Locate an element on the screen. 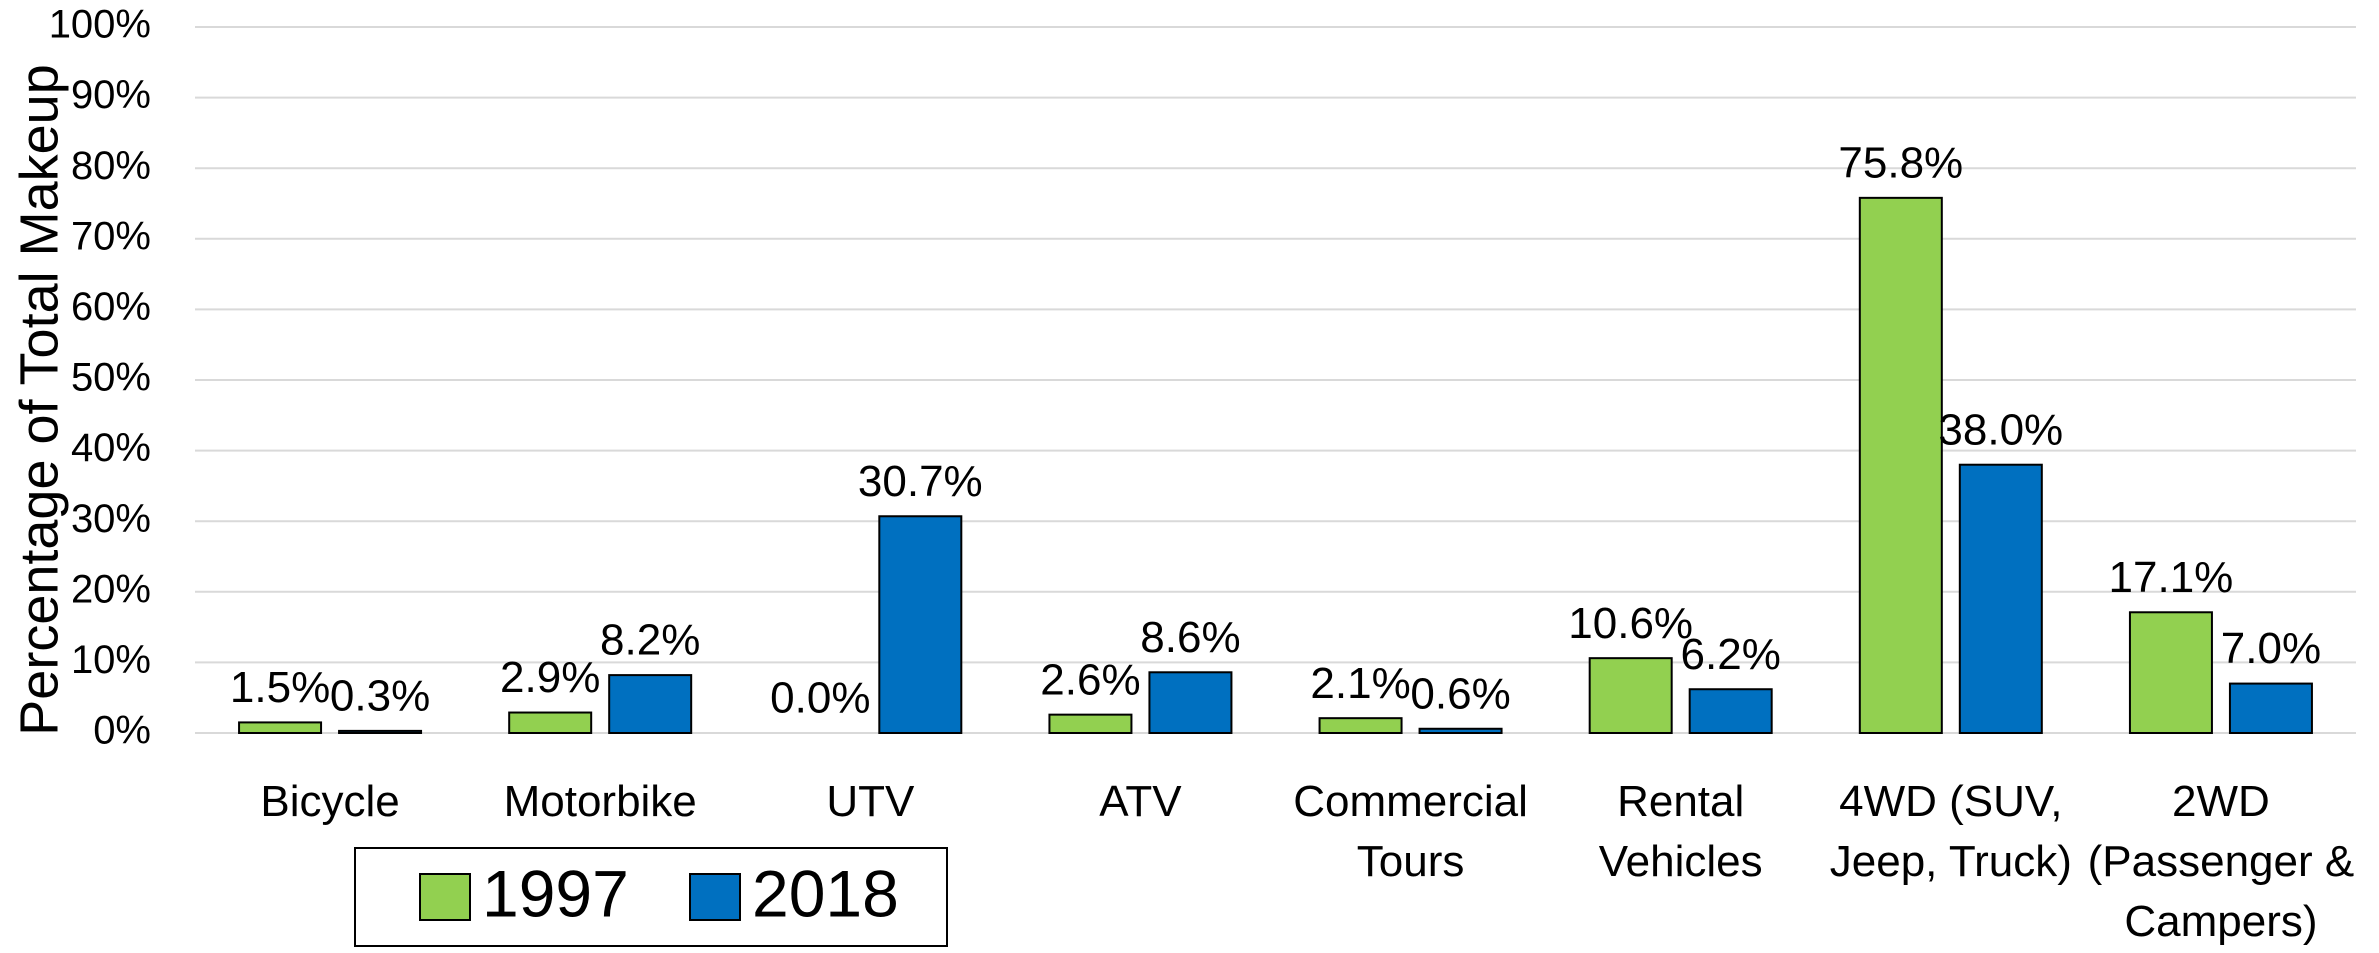  value-label: 17.1% is located at coordinates (2171, 577).